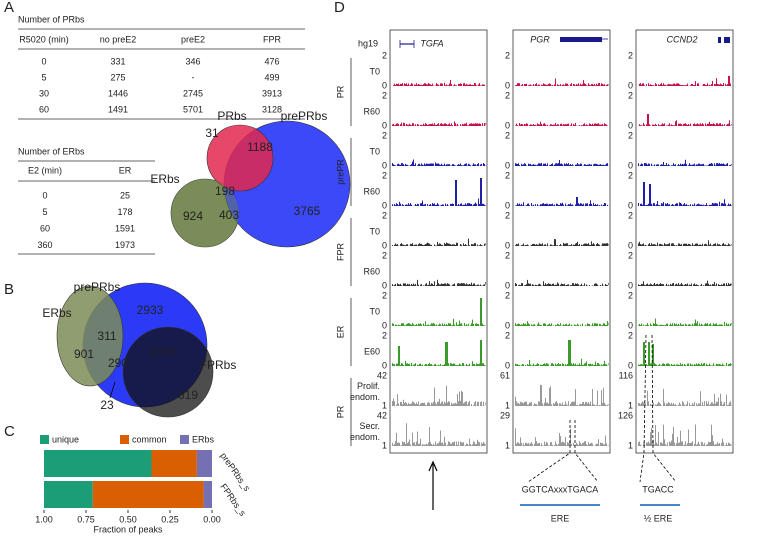  Describe the element at coordinates (340, 331) in the screenshot. I see `group-label: ER` at that location.